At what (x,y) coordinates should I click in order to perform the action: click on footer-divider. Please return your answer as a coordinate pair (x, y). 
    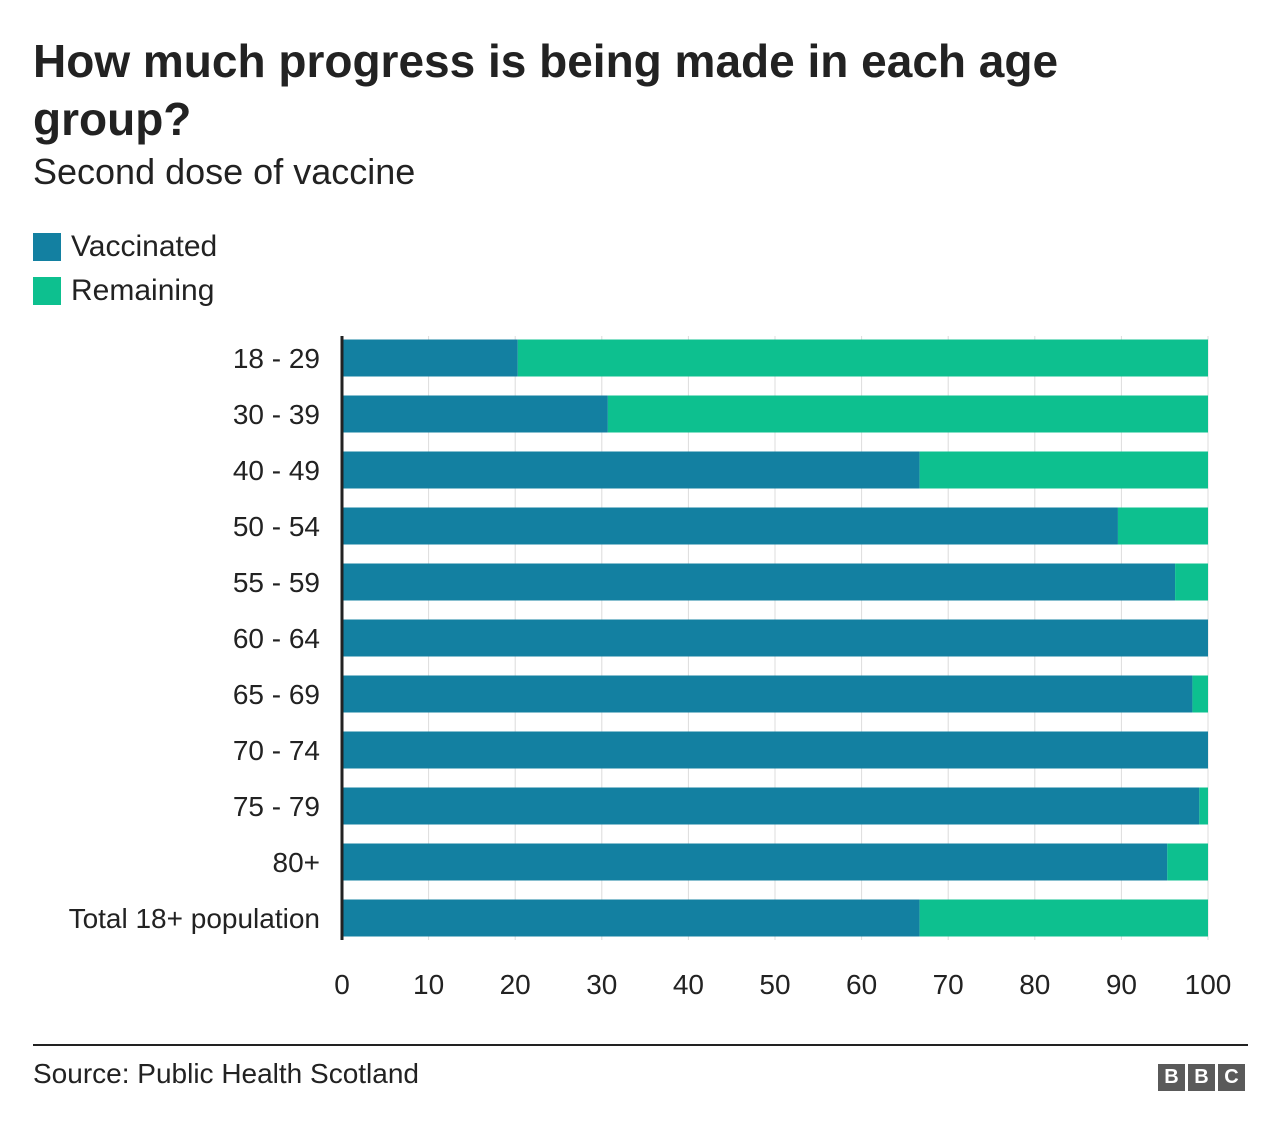
    Looking at the image, I should click on (640, 1045).